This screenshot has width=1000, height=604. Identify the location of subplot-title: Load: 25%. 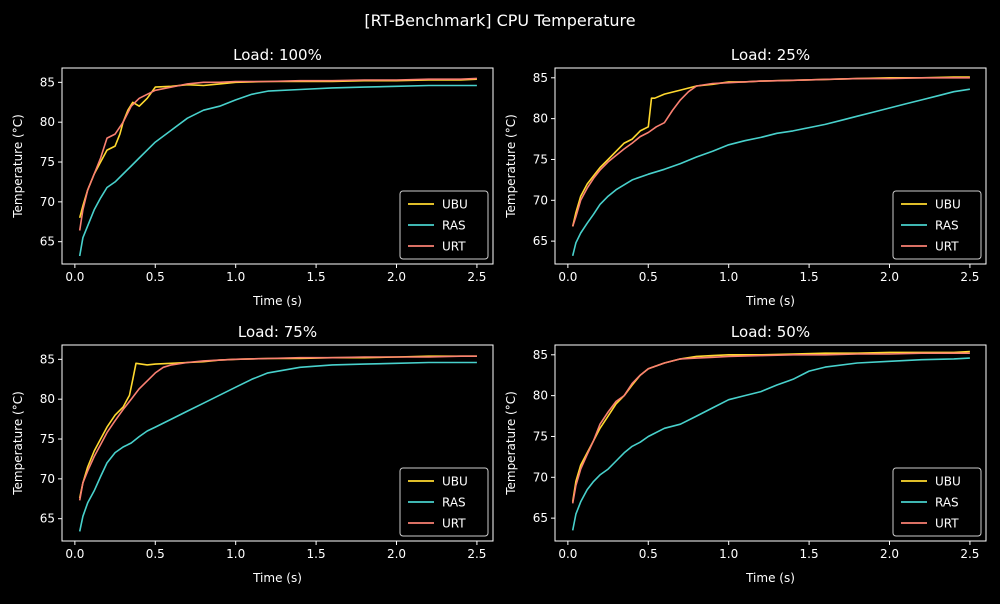
(770, 55).